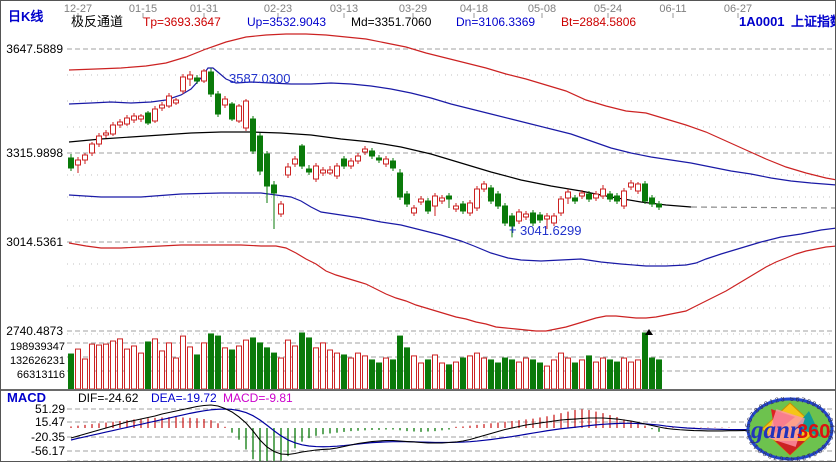 This screenshot has height=462, width=836. Describe the element at coordinates (97, 21) in the screenshot. I see `indicator-name-label: 极反通道` at that location.